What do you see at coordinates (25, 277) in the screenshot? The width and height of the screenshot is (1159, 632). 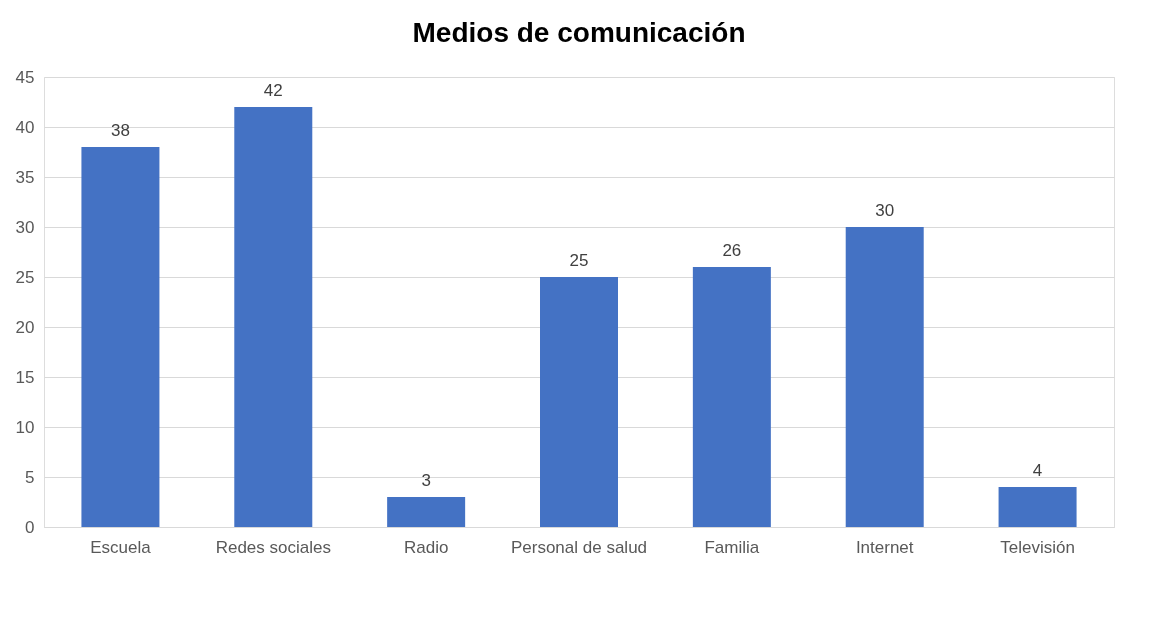 I see `y-tick-label: 25` at bounding box center [25, 277].